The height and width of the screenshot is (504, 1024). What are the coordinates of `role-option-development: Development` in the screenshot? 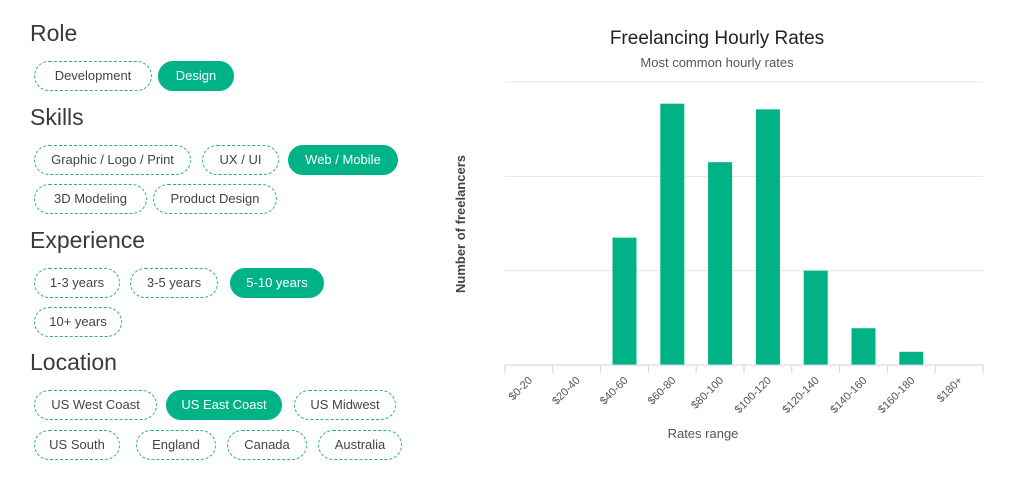 It's located at (93, 76).